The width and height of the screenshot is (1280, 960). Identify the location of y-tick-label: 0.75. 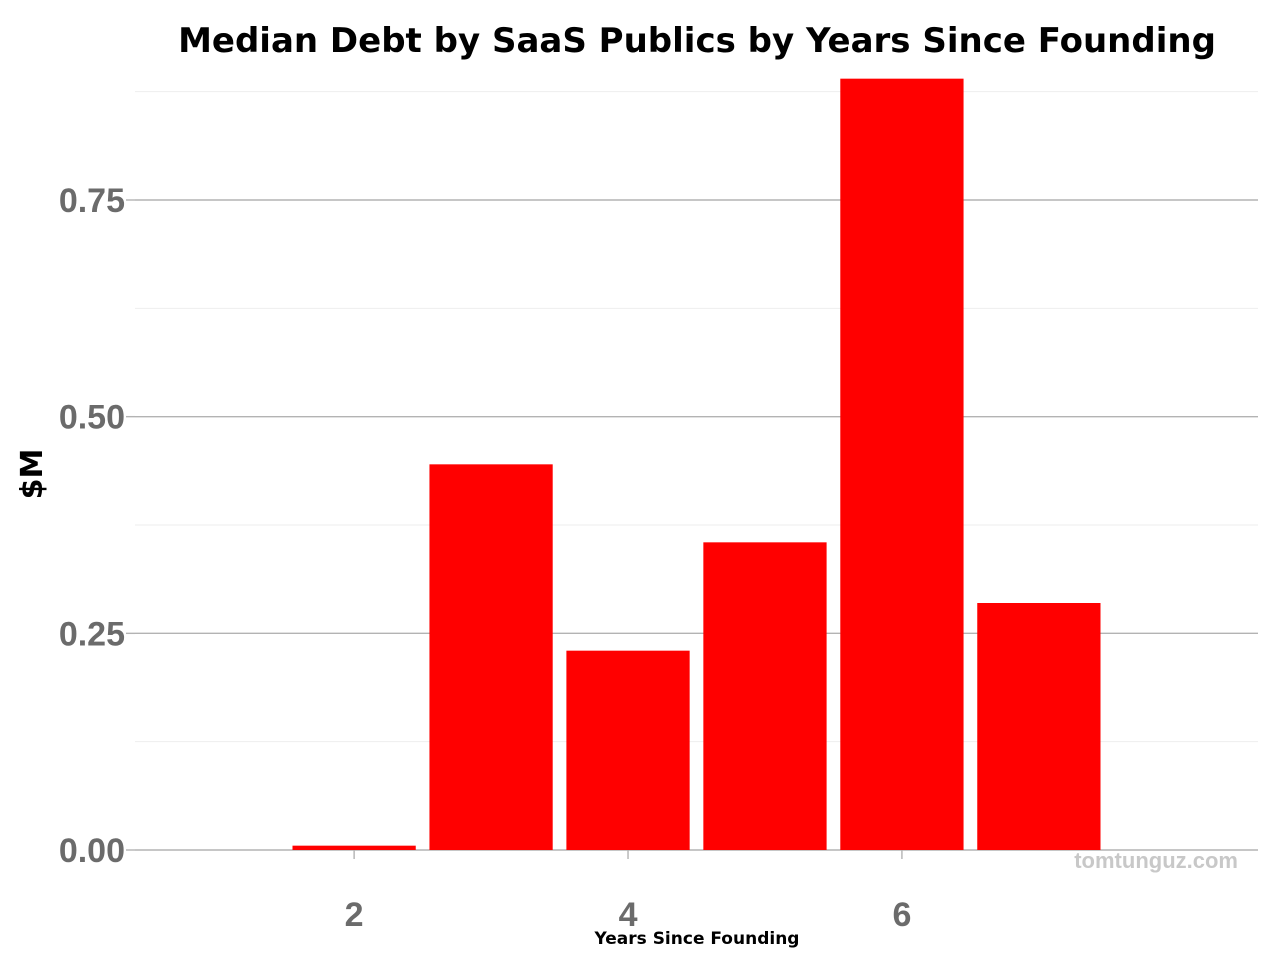
(92, 201).